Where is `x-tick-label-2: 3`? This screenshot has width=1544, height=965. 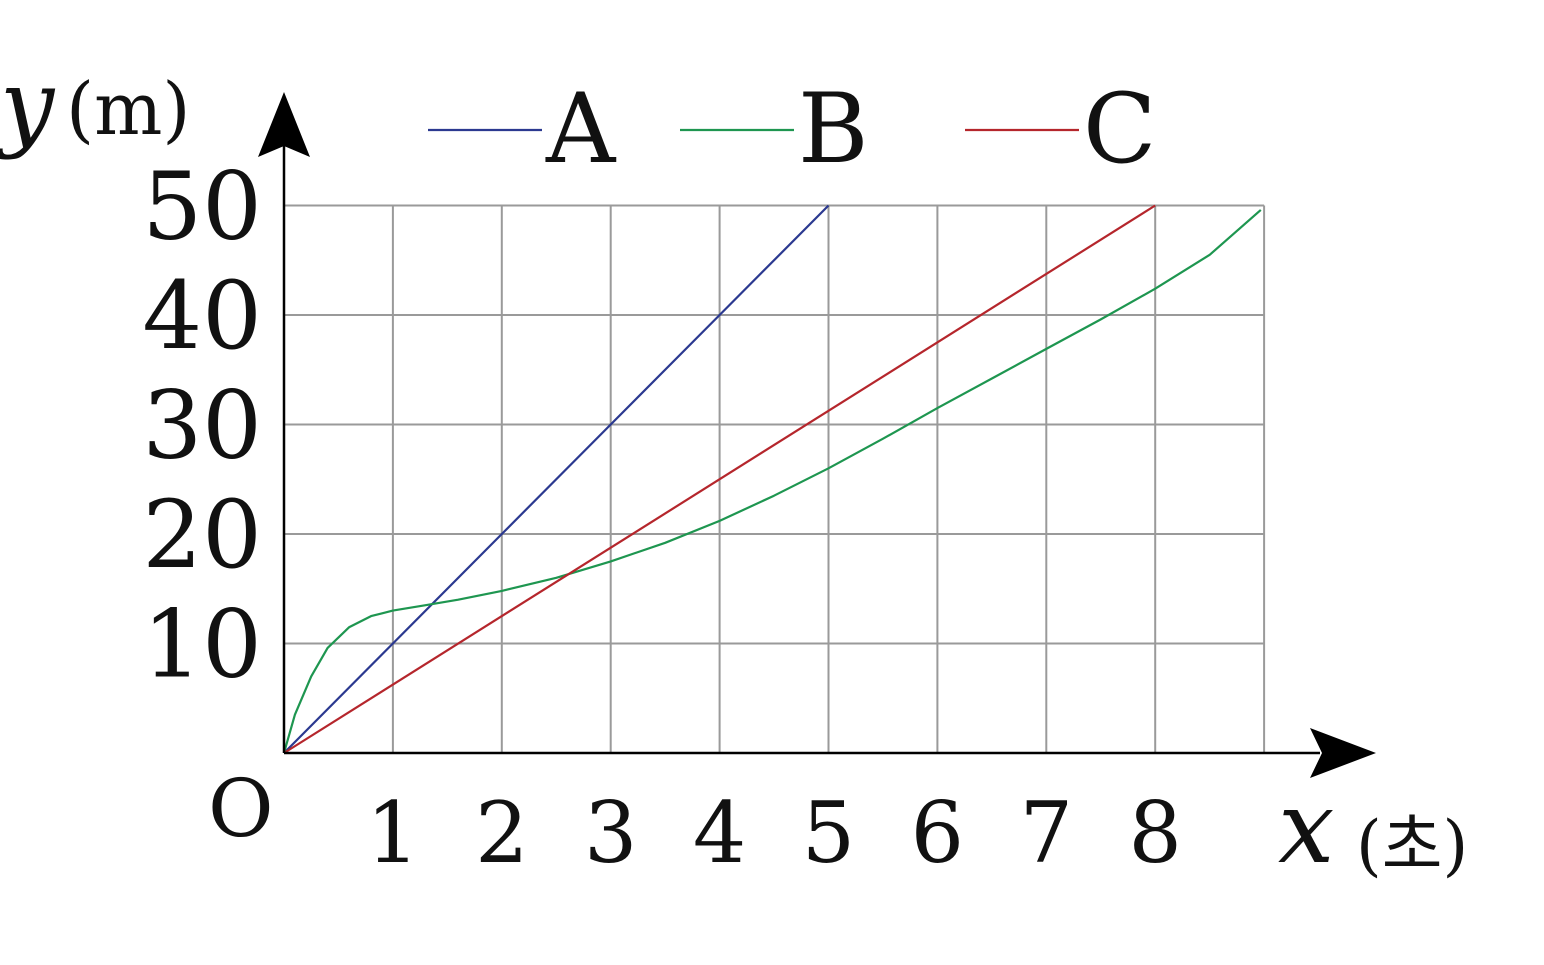
x-tick-label-2: 3 is located at coordinates (610, 833).